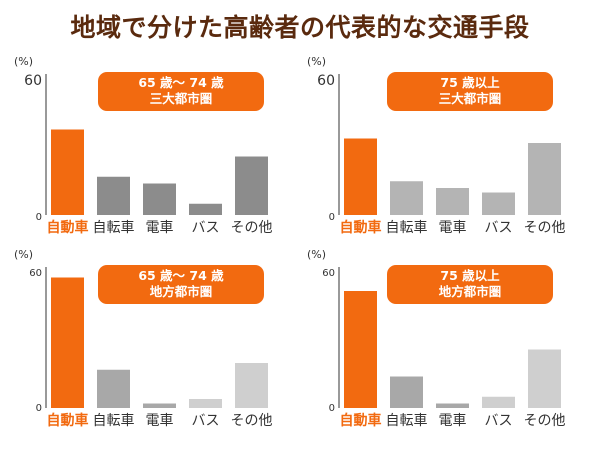 Image resolution: width=600 pixels, height=453 pixels. Describe the element at coordinates (300, 27) in the screenshot. I see `page-title: 地域で分けた高齢者の代表的な交通手段` at that location.